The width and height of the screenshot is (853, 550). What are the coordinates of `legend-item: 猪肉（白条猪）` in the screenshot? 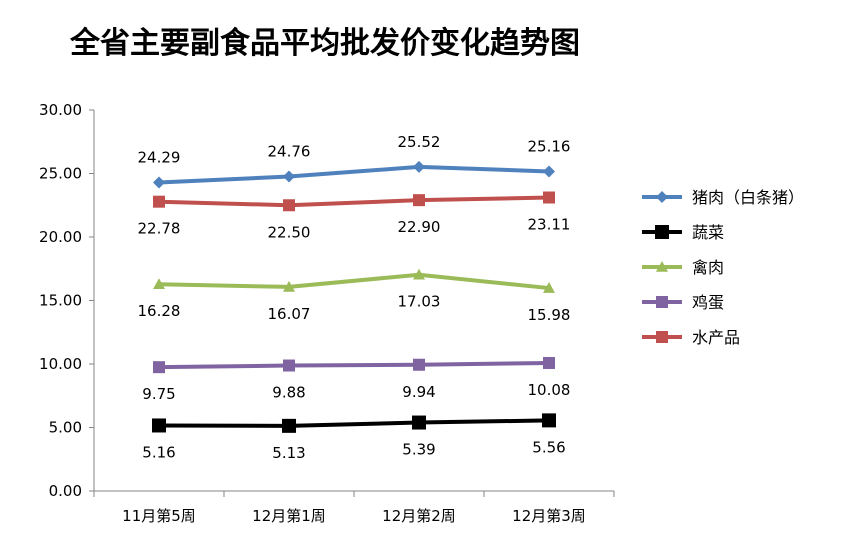 It's located at (723, 197).